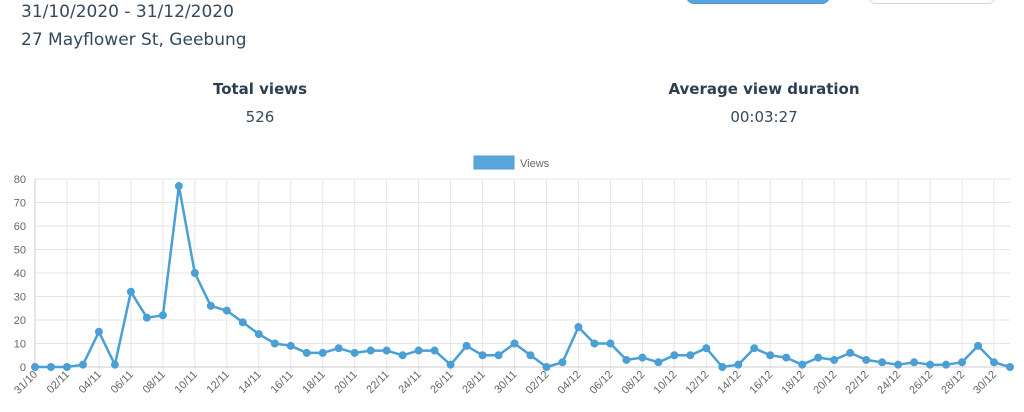 The image size is (1024, 412). What do you see at coordinates (260, 117) in the screenshot?
I see `total-views-value: 526` at bounding box center [260, 117].